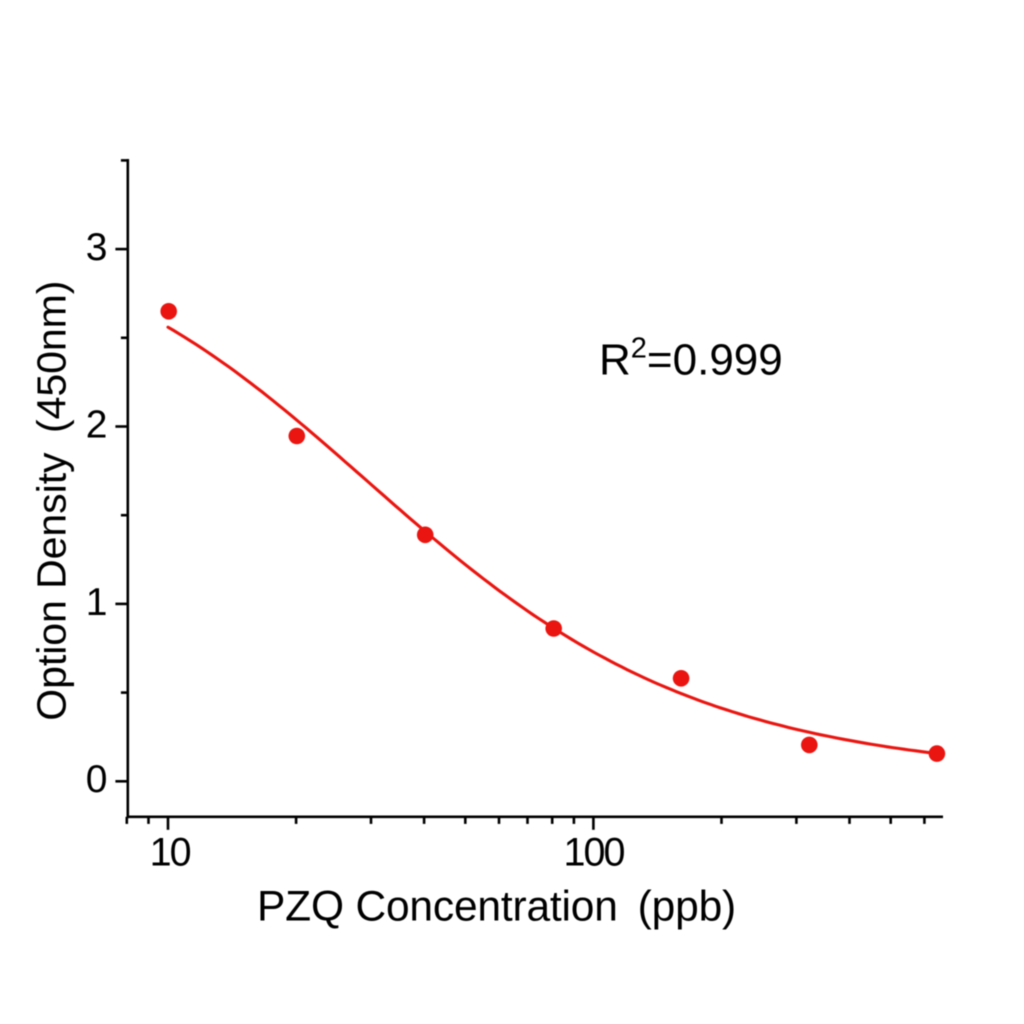  Describe the element at coordinates (97, 424) in the screenshot. I see `svg-text: 2` at that location.